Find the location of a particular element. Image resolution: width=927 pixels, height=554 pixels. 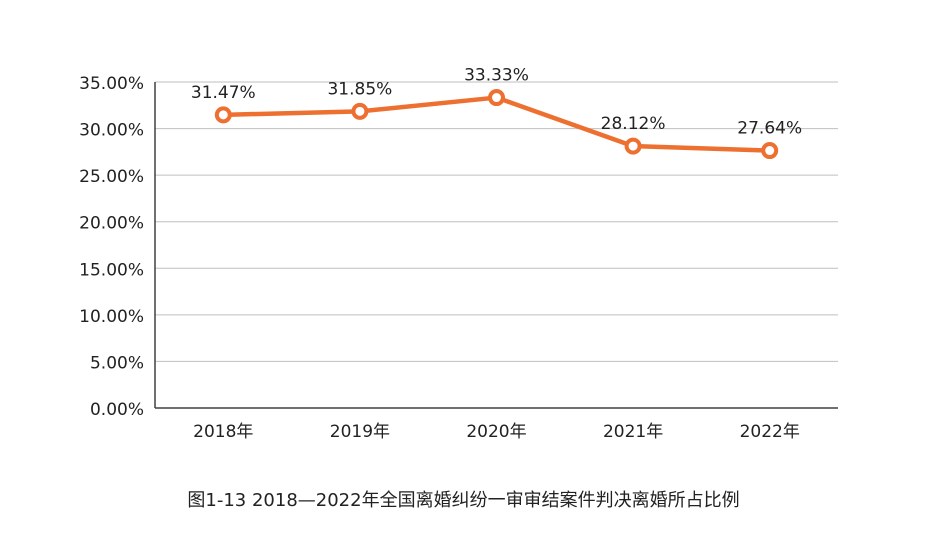

y-tick-label: 35.00% is located at coordinates (111, 84).